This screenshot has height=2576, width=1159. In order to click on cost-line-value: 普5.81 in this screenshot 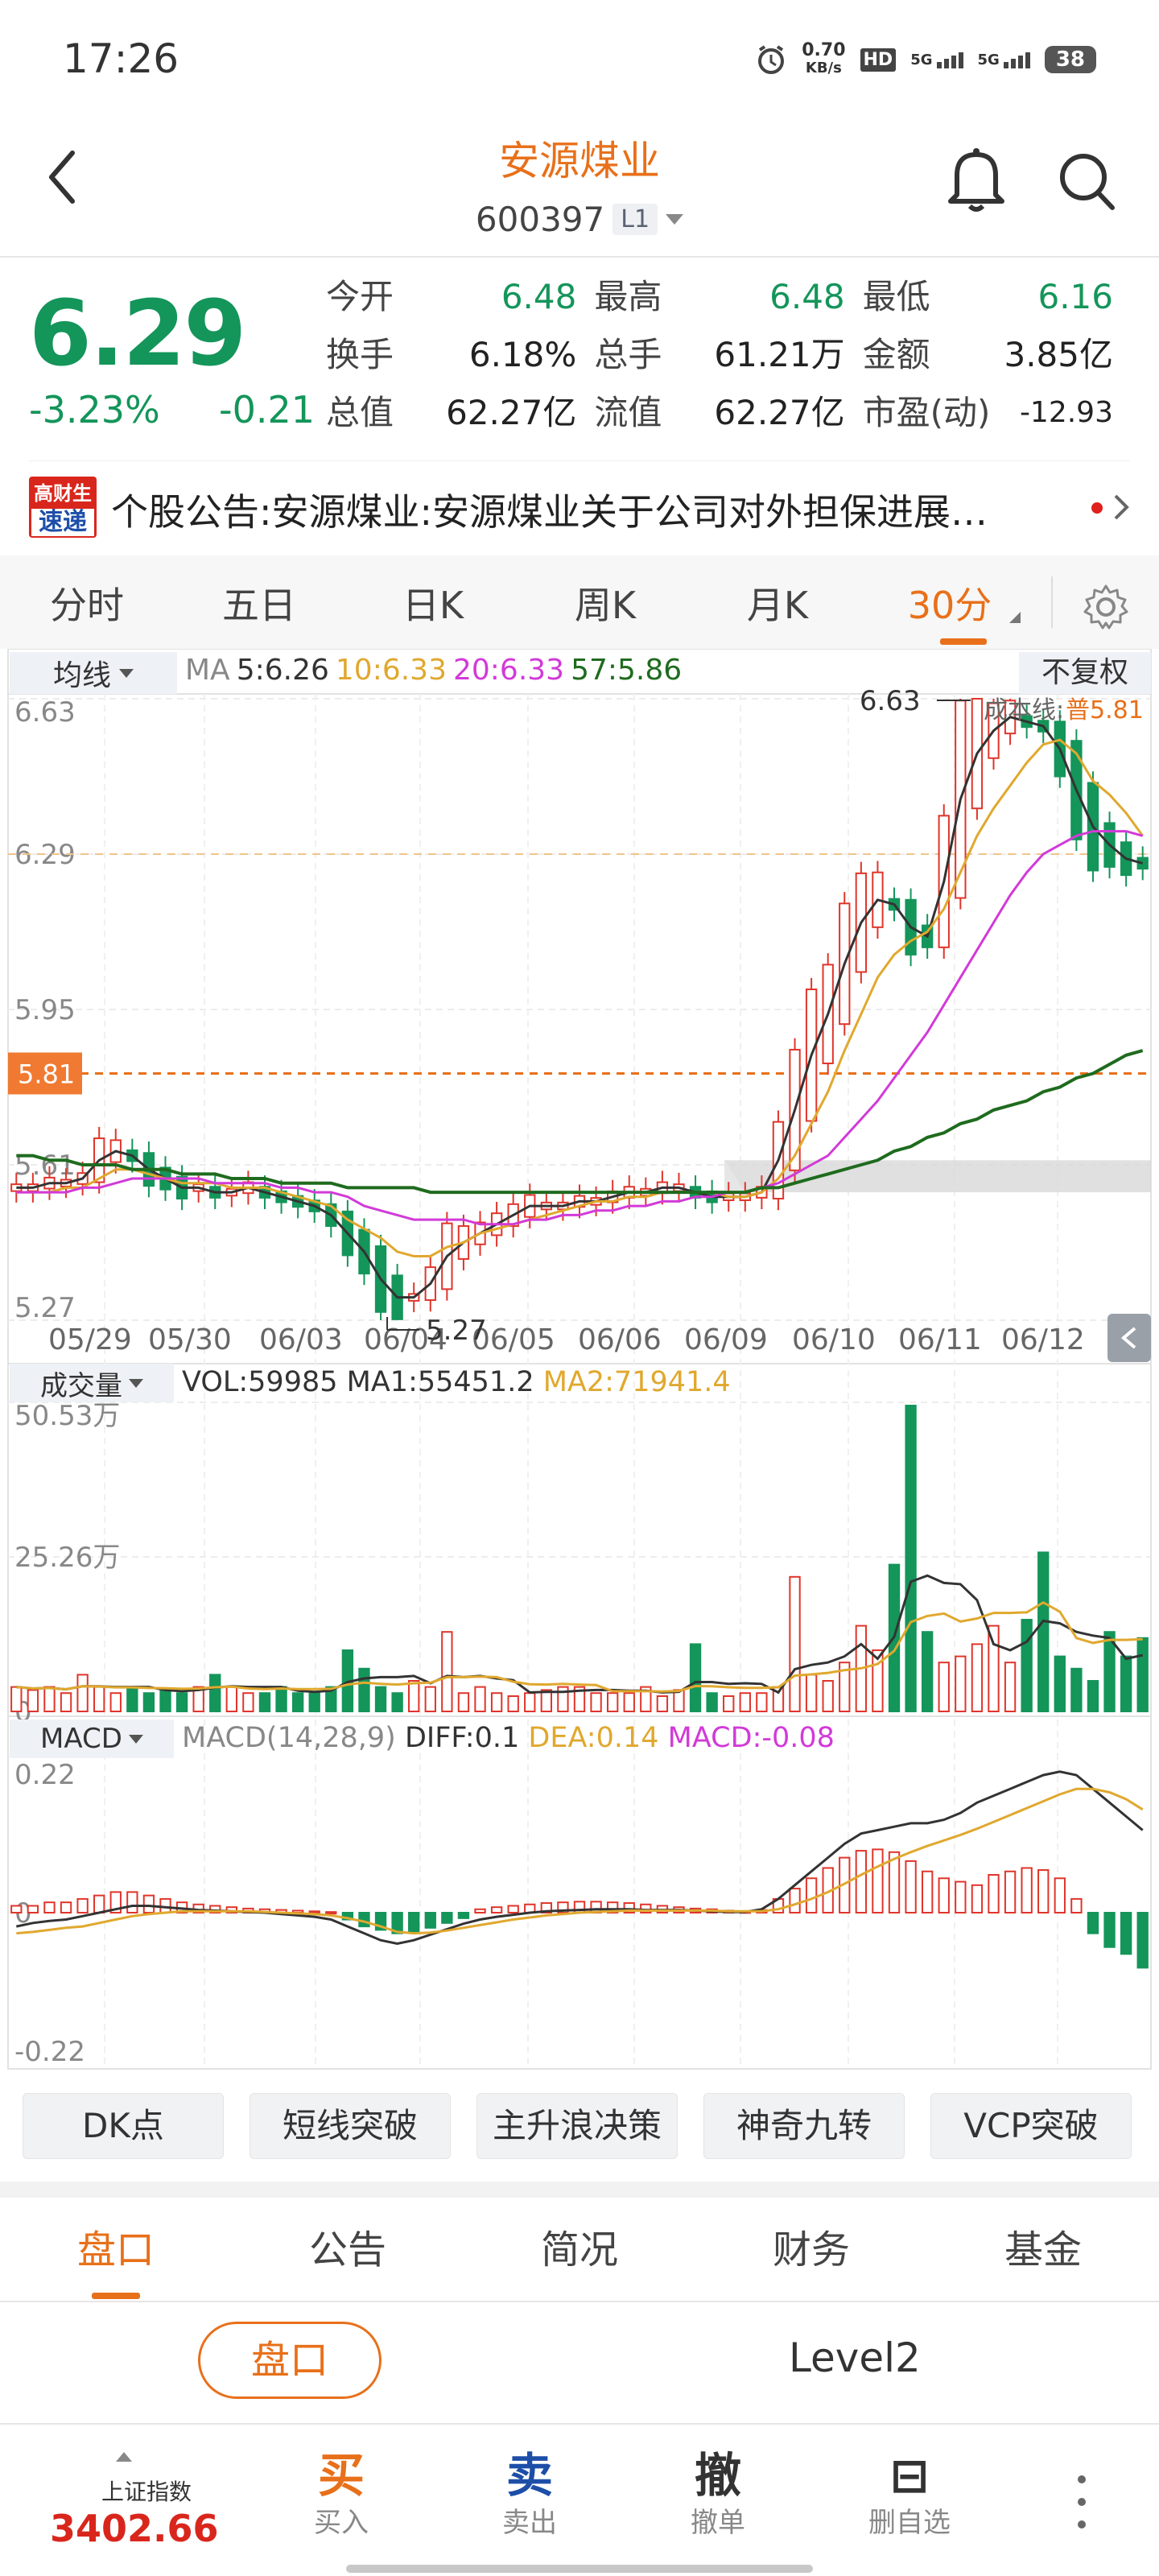, I will do `click(1105, 710)`.